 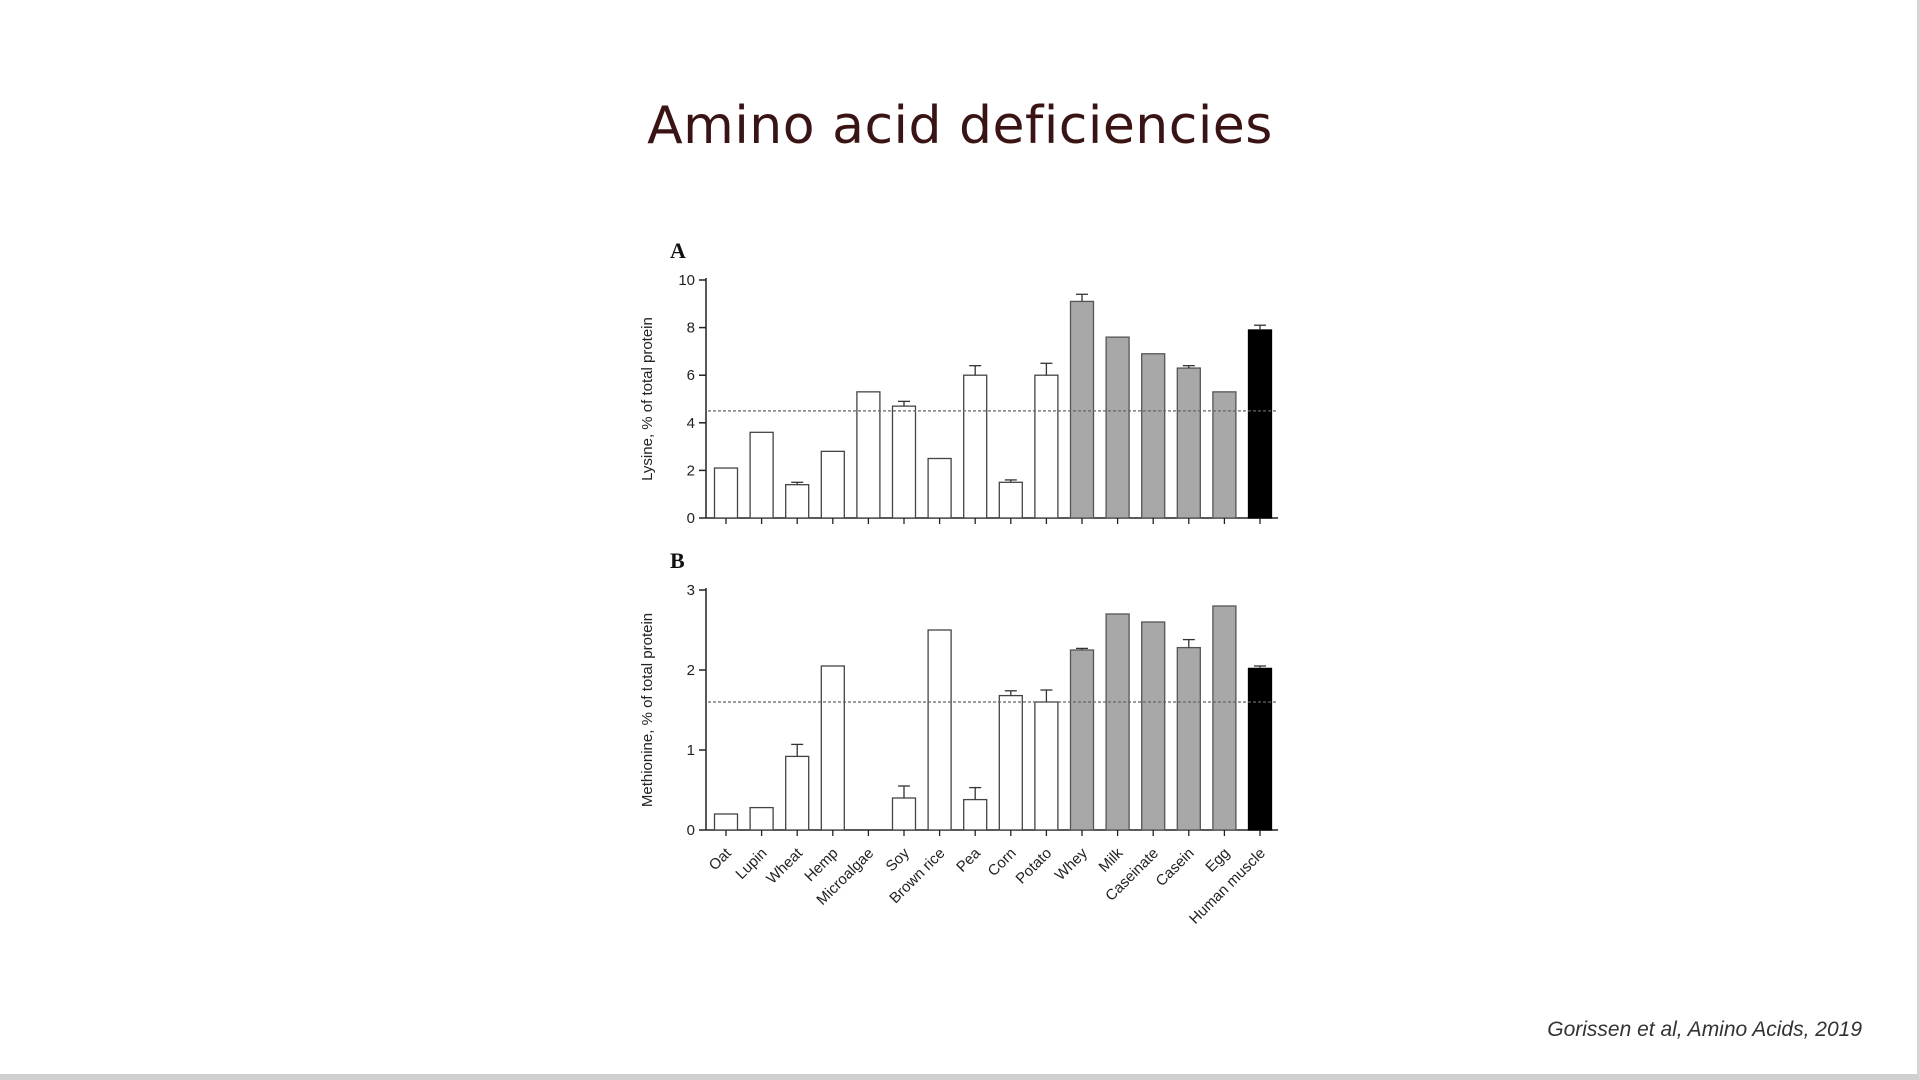 I want to click on x-tick-label: Egg, so click(x=1217, y=860).